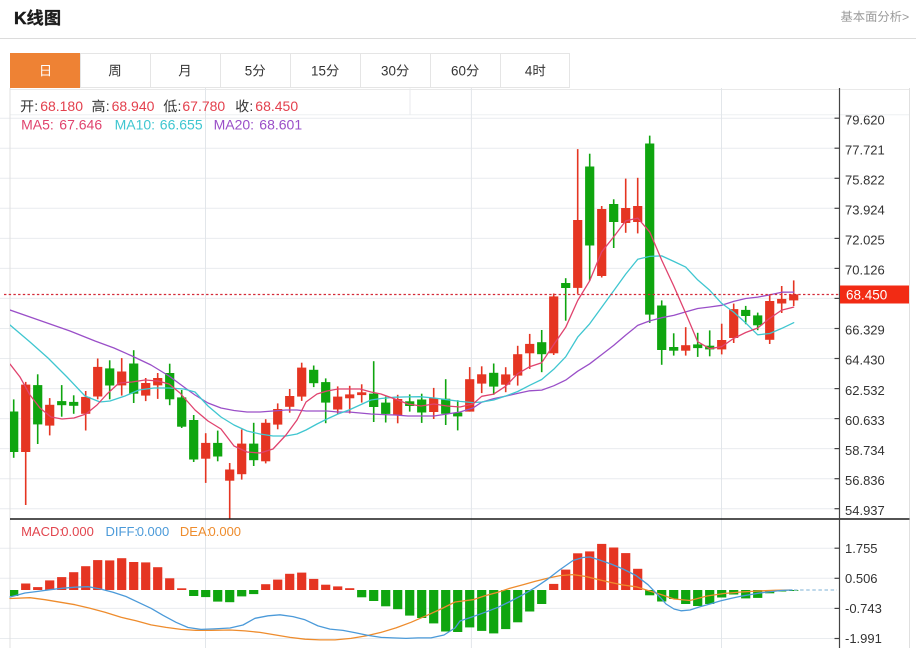 The width and height of the screenshot is (916, 648). I want to click on svg-text: 64.430, so click(865, 360).